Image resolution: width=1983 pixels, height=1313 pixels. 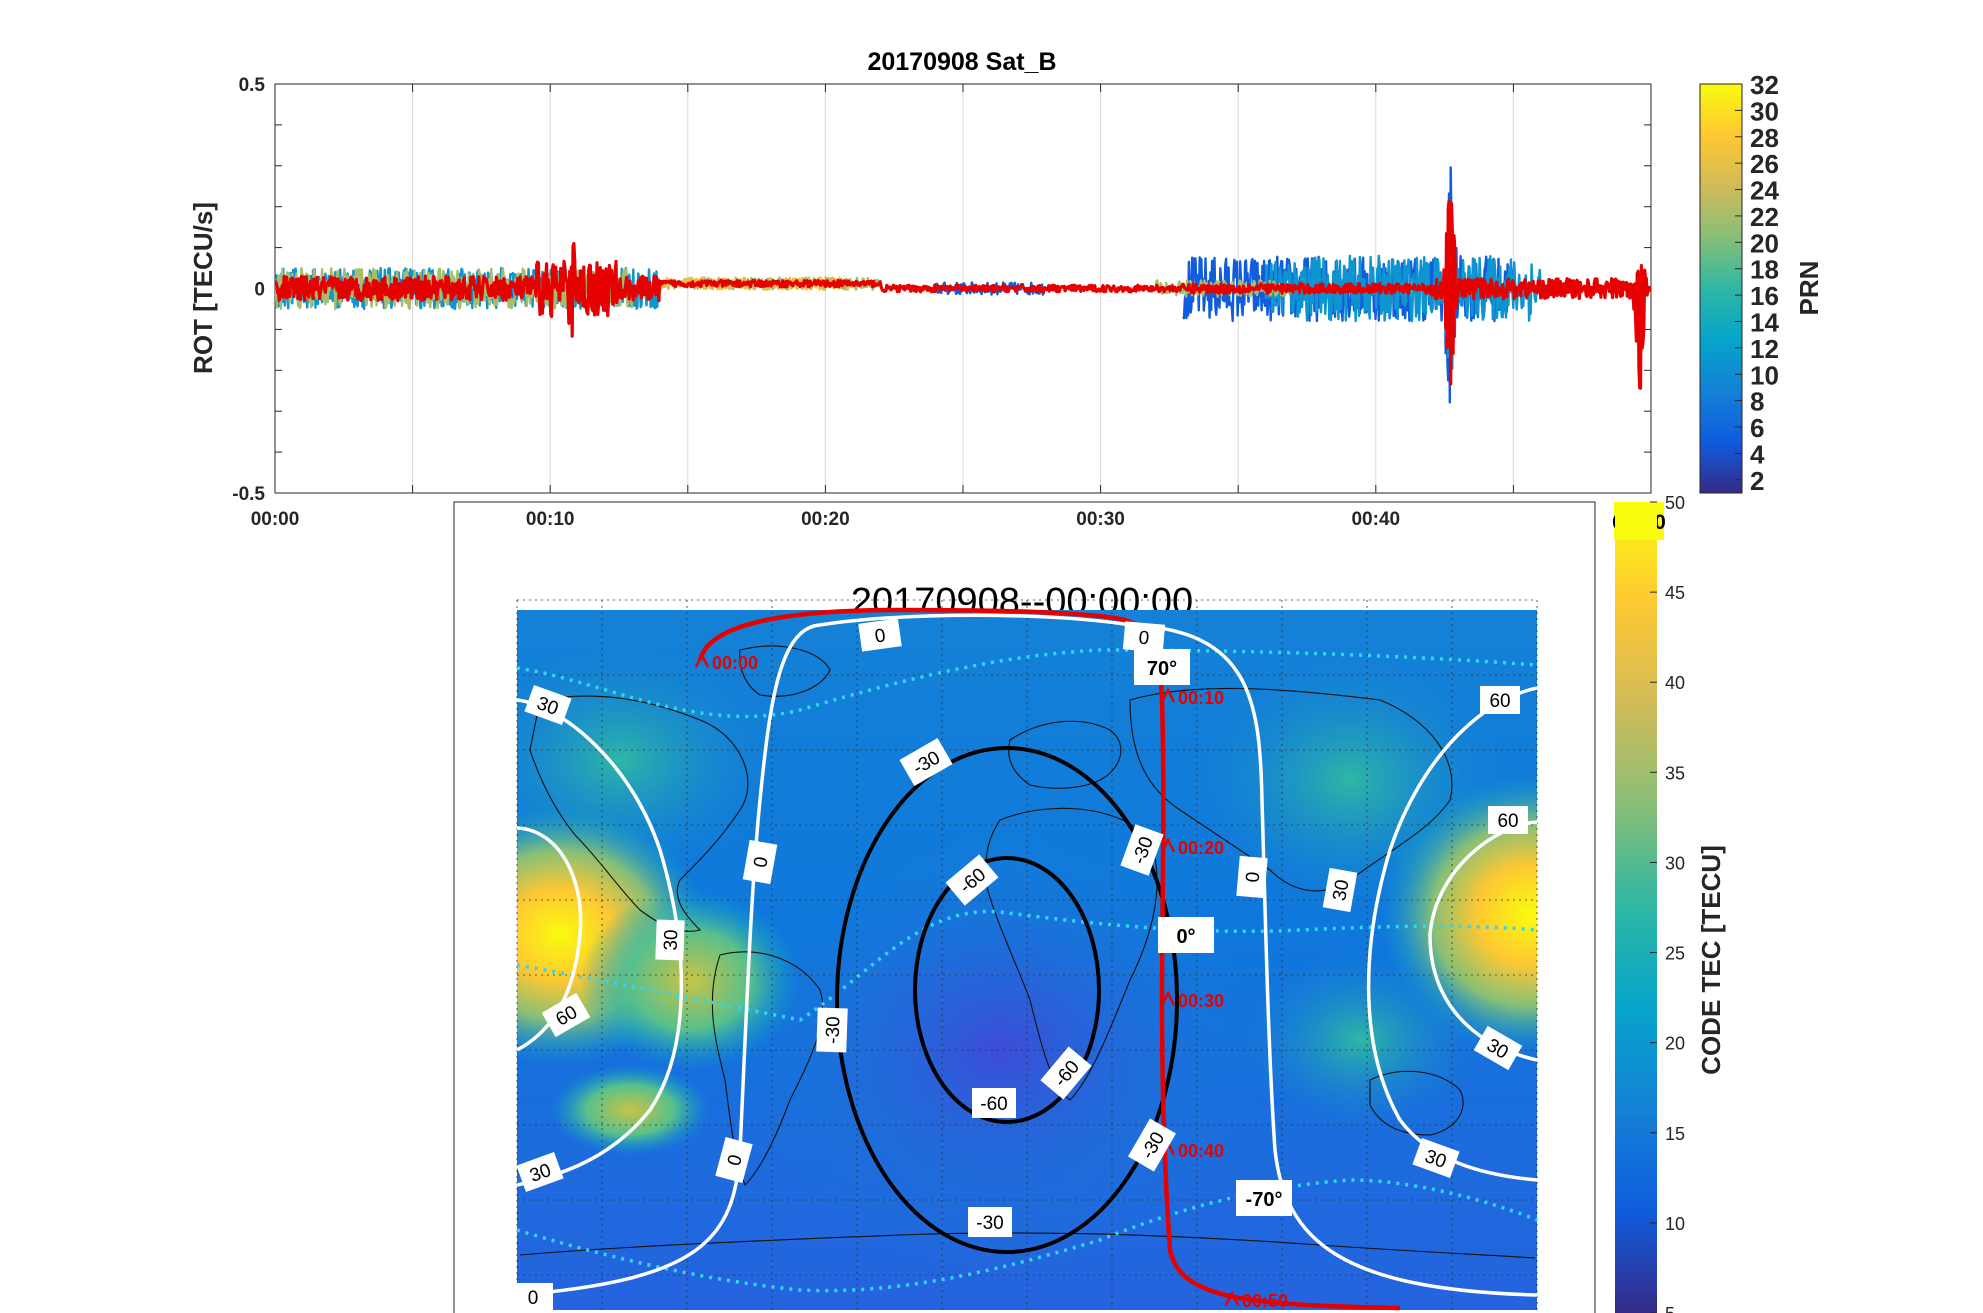 I want to click on latitude-label-text: -70°, so click(x=1264, y=1200).